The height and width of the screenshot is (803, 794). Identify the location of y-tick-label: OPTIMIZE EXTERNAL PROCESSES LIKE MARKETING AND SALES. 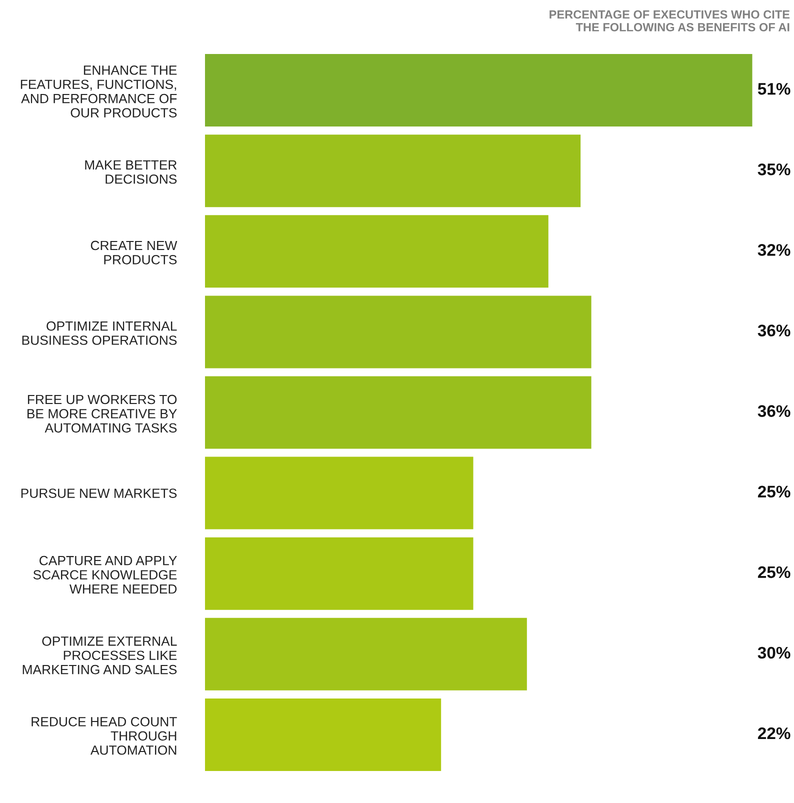
(99, 655).